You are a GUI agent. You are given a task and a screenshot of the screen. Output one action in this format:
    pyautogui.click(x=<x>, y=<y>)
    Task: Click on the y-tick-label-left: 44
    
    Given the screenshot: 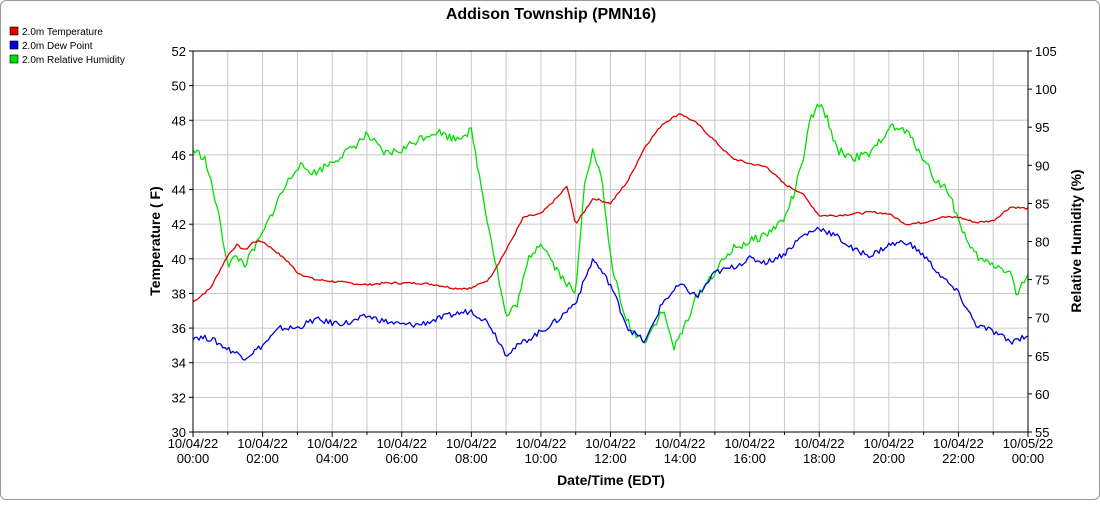 What is the action you would take?
    pyautogui.click(x=179, y=190)
    